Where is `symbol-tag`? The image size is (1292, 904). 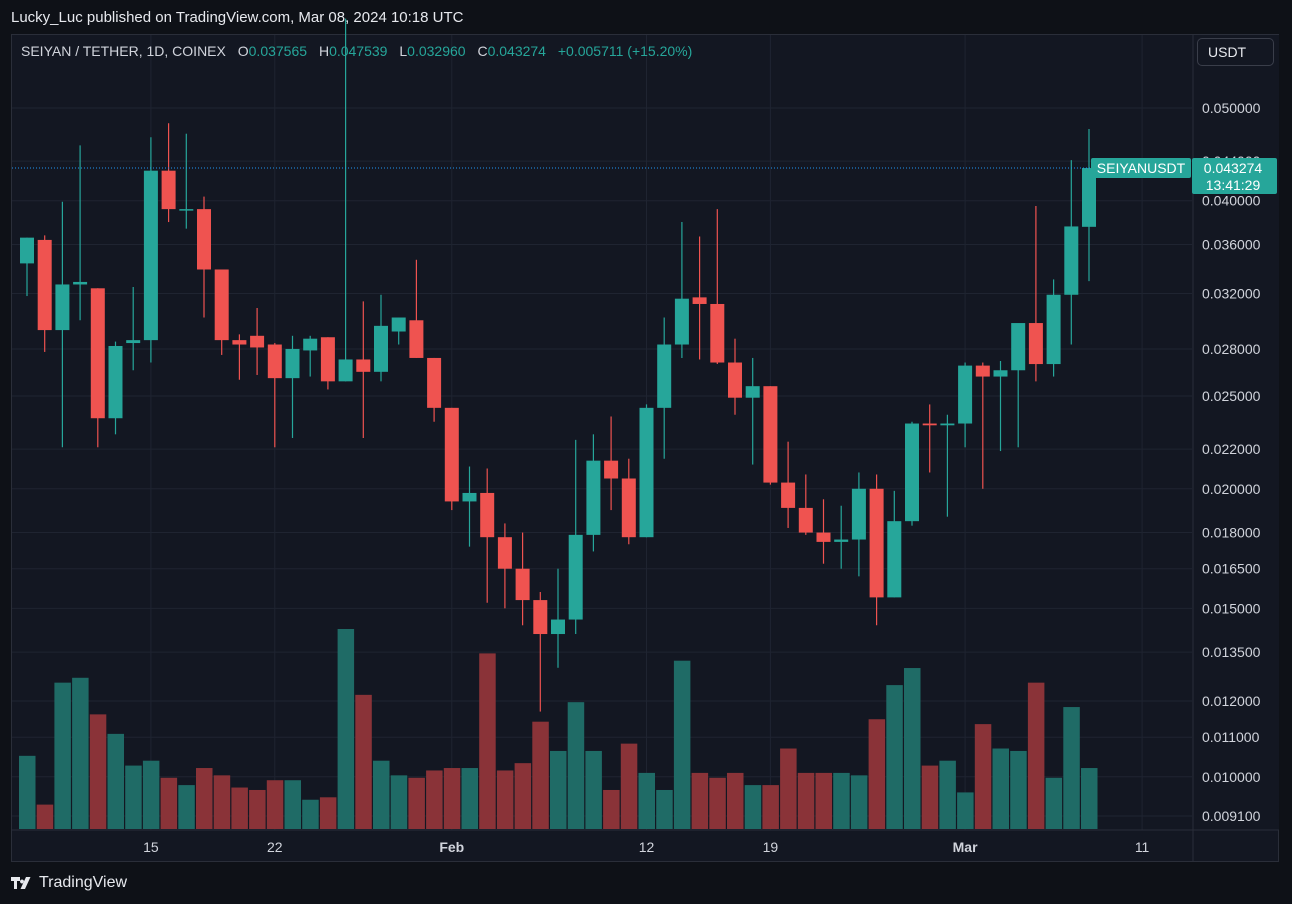
symbol-tag is located at coordinates (1141, 168).